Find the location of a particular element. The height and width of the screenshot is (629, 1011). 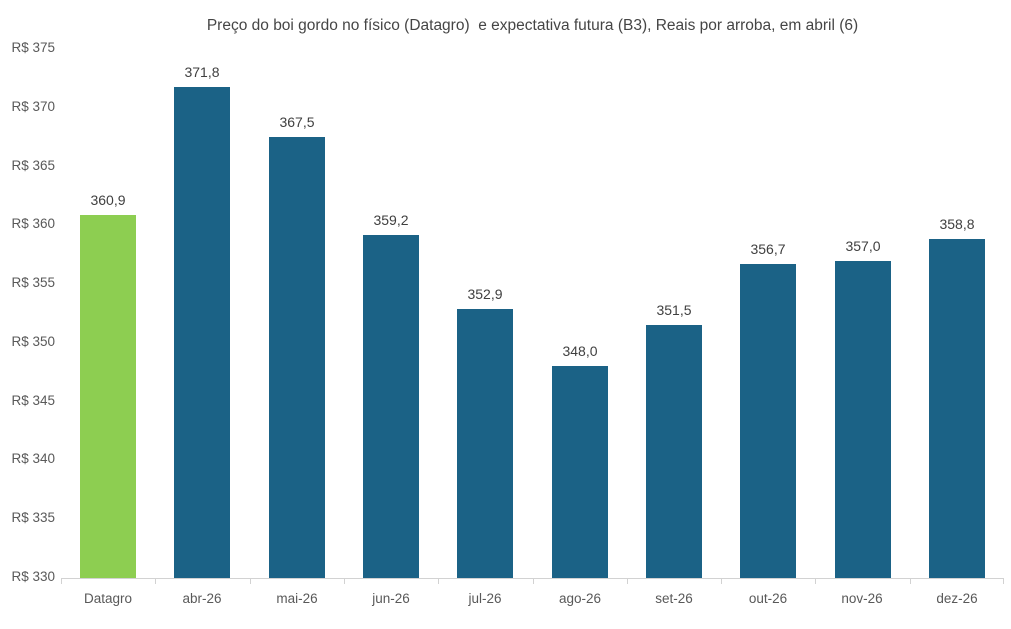

y-axis-label: R$ 330 is located at coordinates (33, 576).